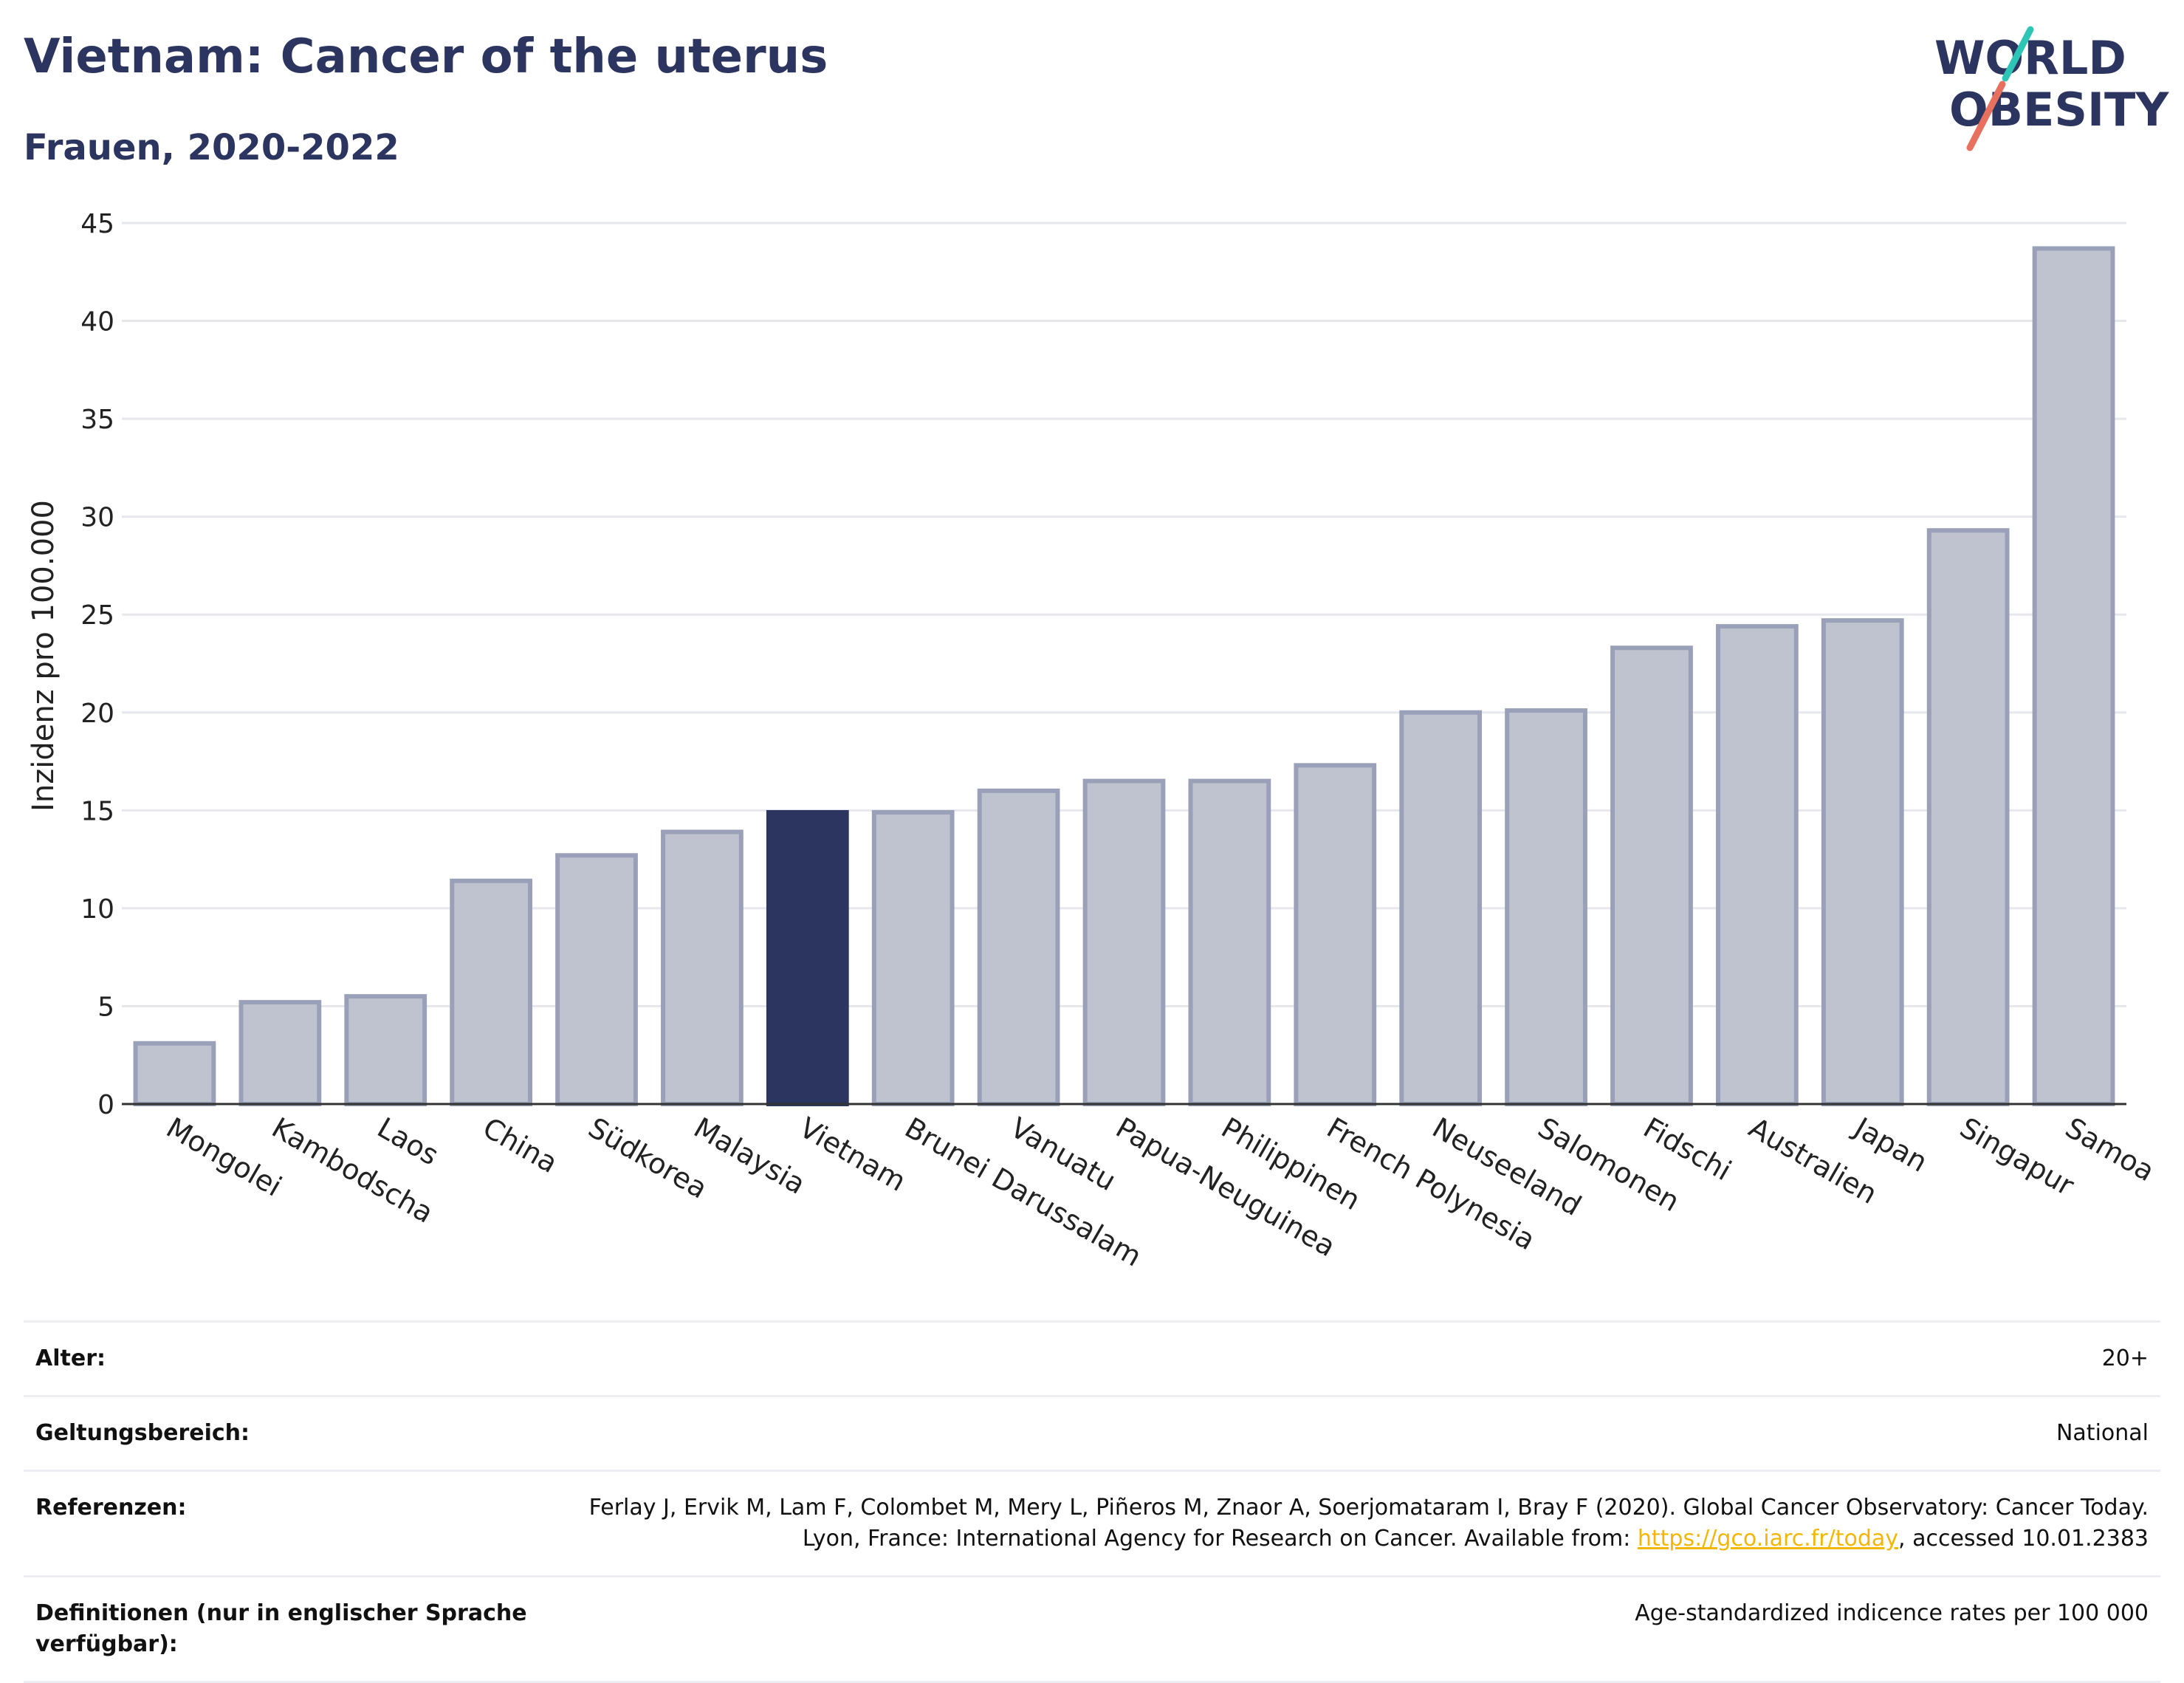 The height and width of the screenshot is (1683, 2184). Describe the element at coordinates (1019, 948) in the screenshot. I see `bar-vanuatu` at that location.